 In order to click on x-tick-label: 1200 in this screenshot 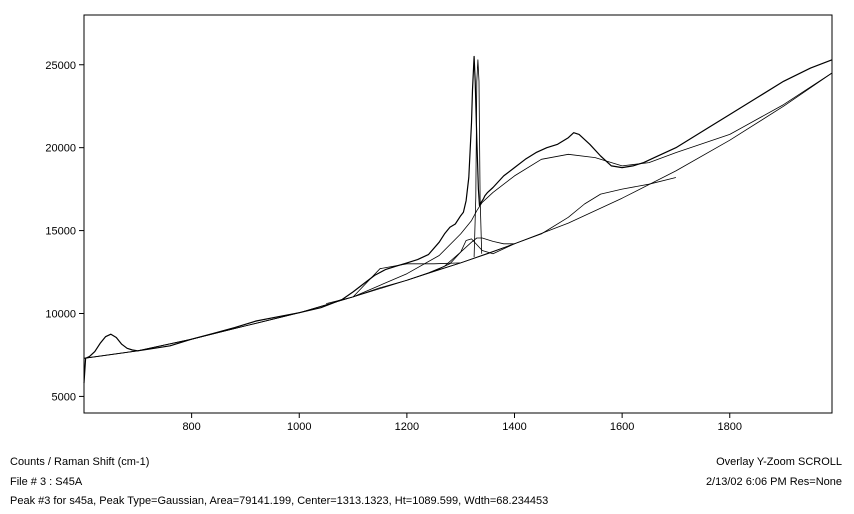, I will do `click(407, 427)`.